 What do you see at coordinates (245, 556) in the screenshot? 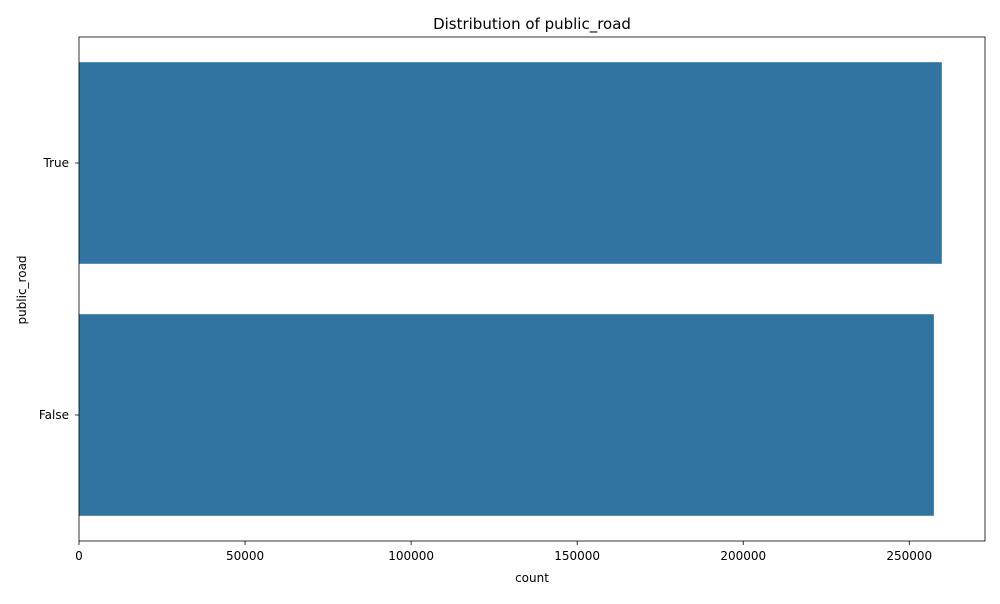
I see `x-tick-label: 50000` at bounding box center [245, 556].